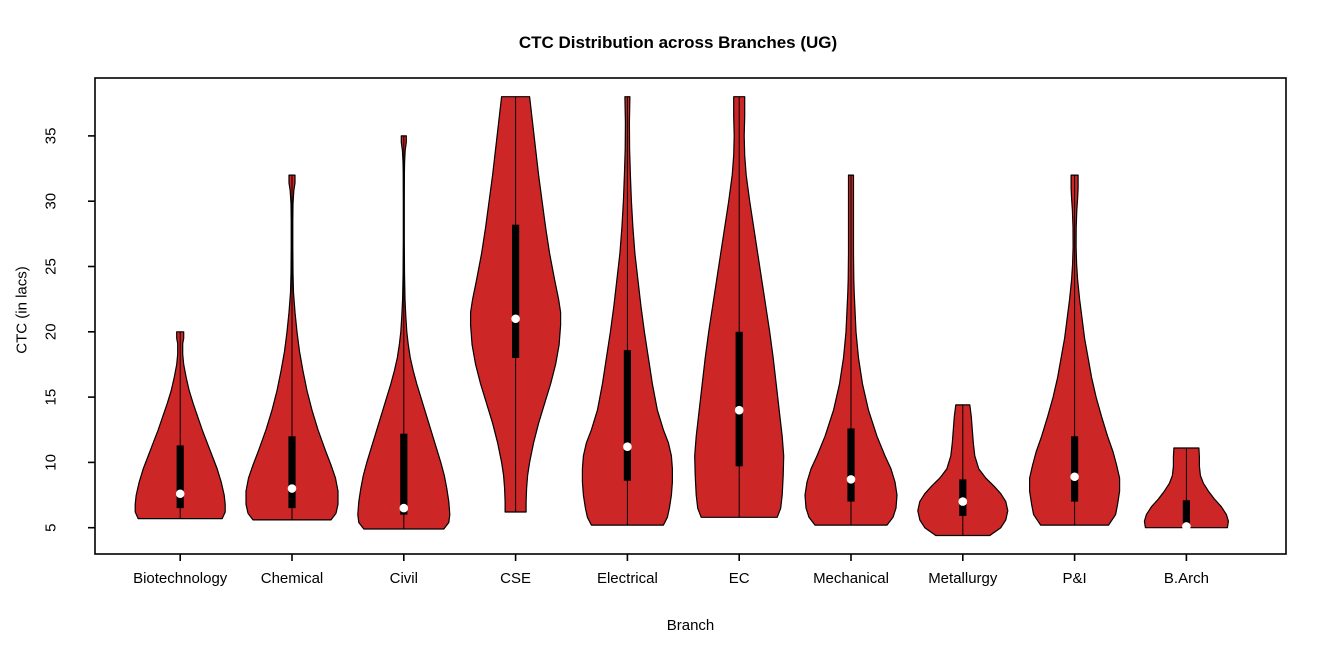  What do you see at coordinates (515, 578) in the screenshot?
I see `x-tick-label-CSE: CSE` at bounding box center [515, 578].